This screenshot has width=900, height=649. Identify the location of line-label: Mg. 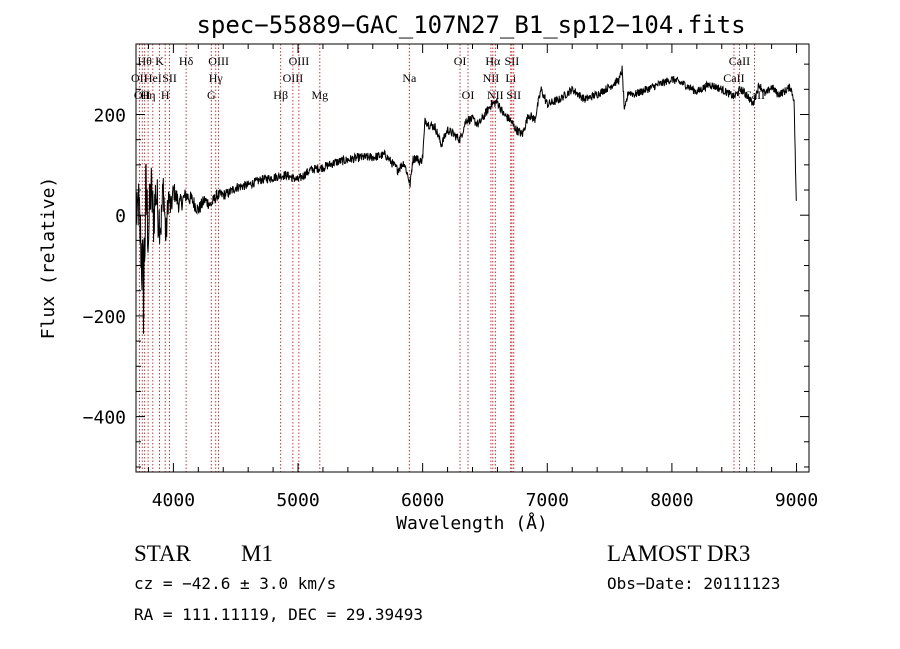
(319, 95).